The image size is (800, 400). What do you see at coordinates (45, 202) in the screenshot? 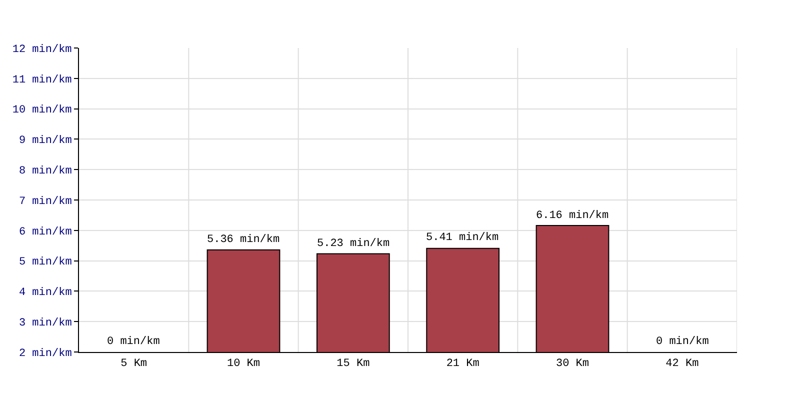
I see `y-tick-label: 7 min/km` at bounding box center [45, 202].